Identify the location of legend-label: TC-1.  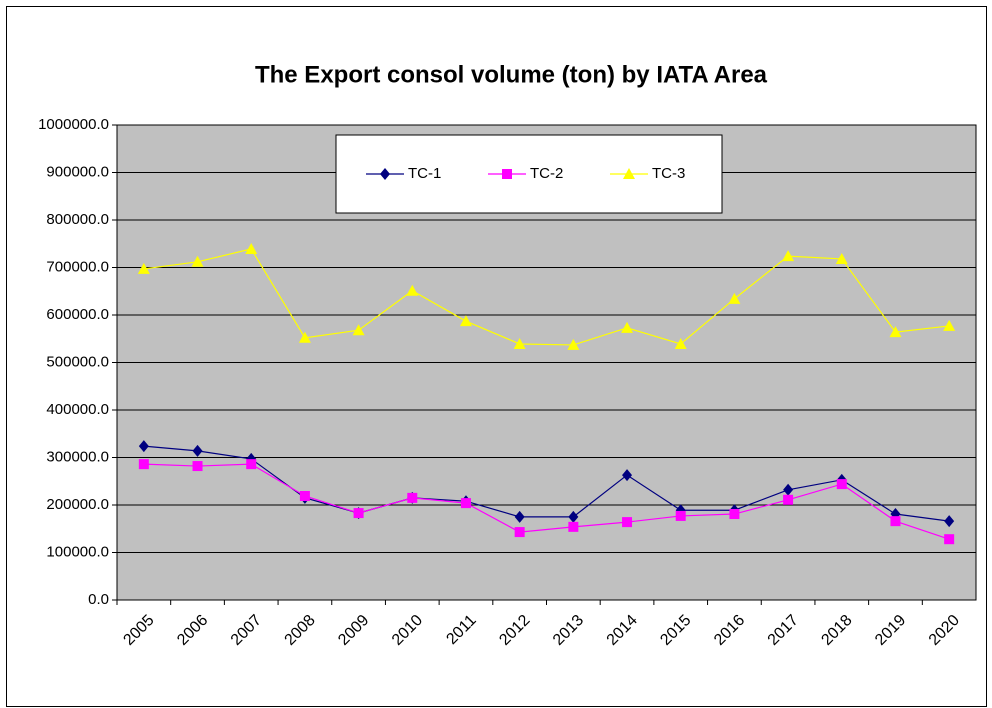
(424, 173).